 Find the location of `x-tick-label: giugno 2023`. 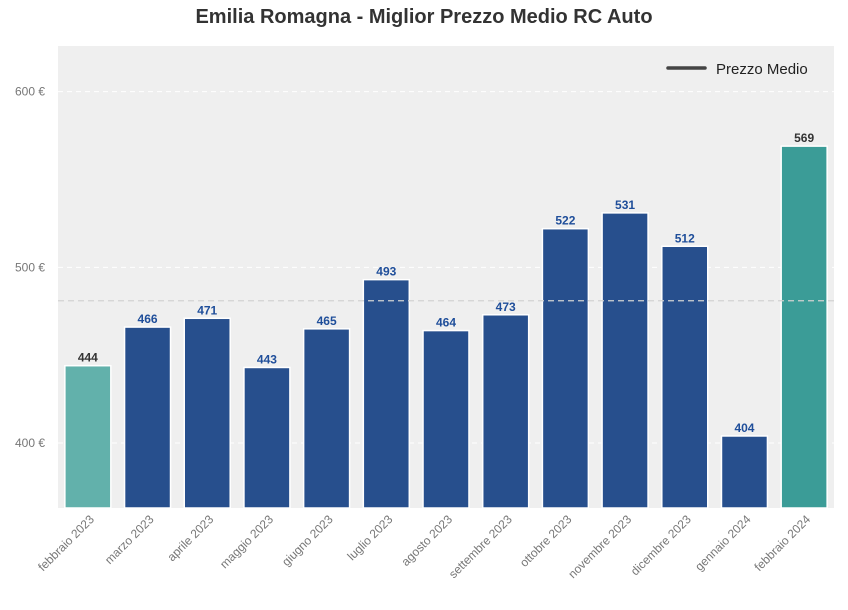

x-tick-label: giugno 2023 is located at coordinates (307, 540).